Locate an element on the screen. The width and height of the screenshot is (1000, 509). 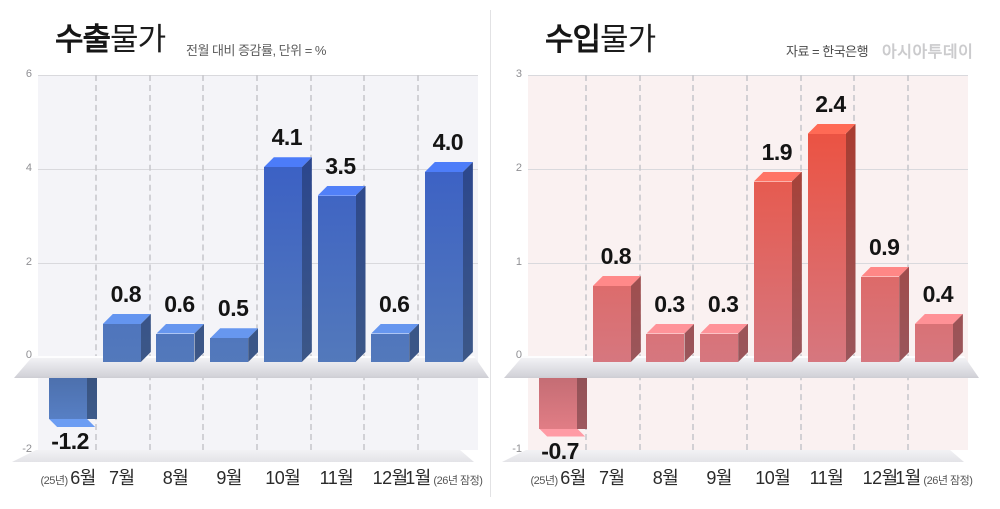
panel-divider is located at coordinates (490, 253).